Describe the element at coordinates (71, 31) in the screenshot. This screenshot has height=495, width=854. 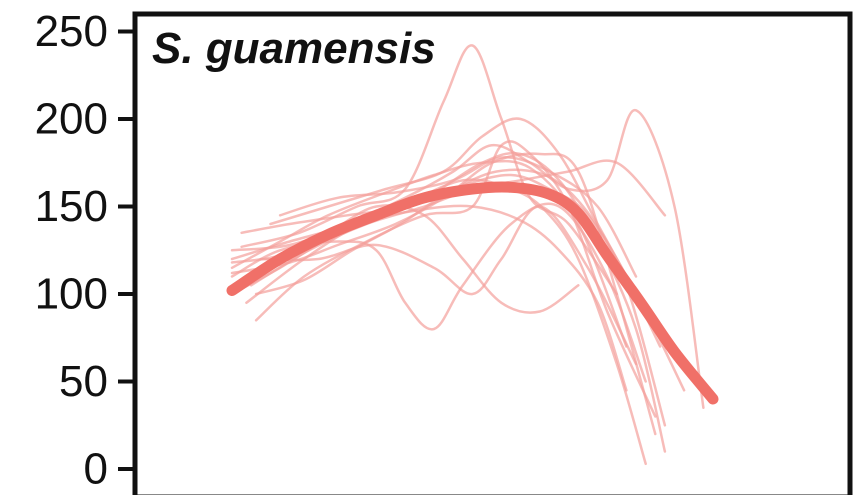
I see `y-tick-label-250: 250` at that location.